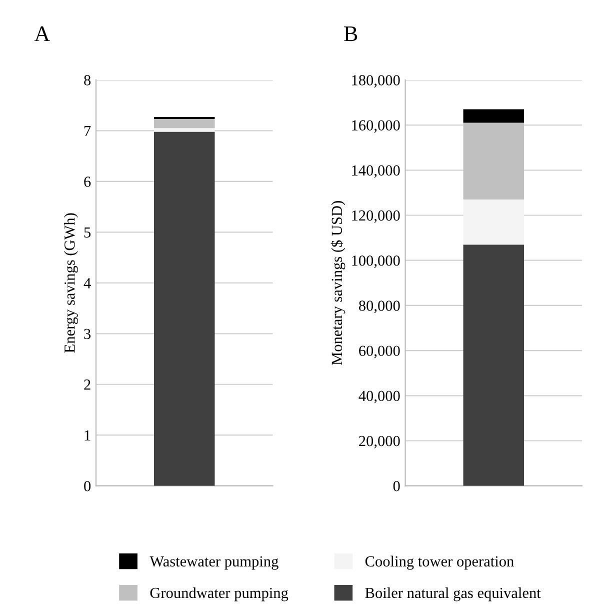  What do you see at coordinates (453, 594) in the screenshot?
I see `legend-label: Boiler natural gas equivalent` at bounding box center [453, 594].